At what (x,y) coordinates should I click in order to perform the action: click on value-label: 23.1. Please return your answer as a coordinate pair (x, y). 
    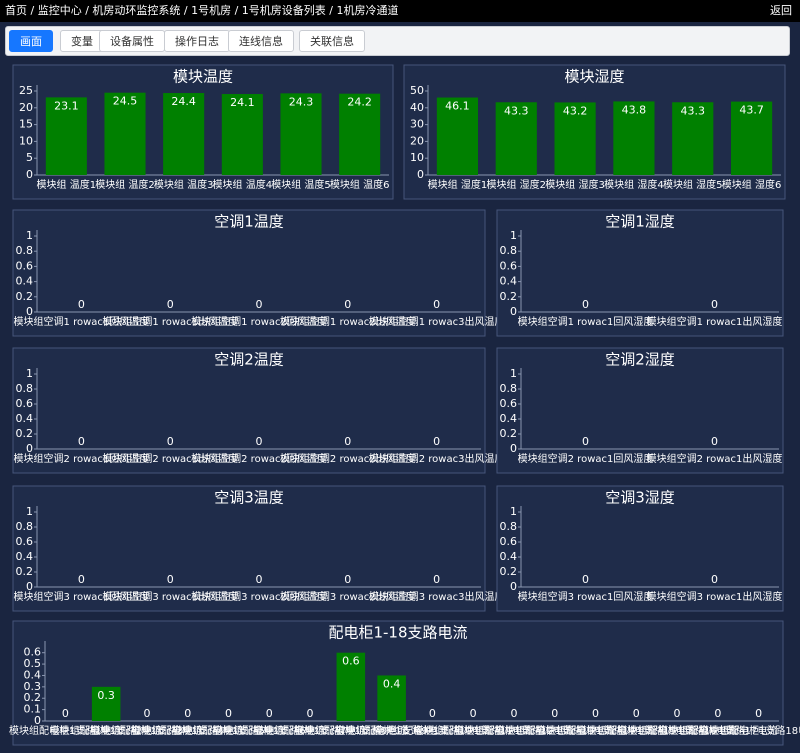
    Looking at the image, I should click on (66, 105).